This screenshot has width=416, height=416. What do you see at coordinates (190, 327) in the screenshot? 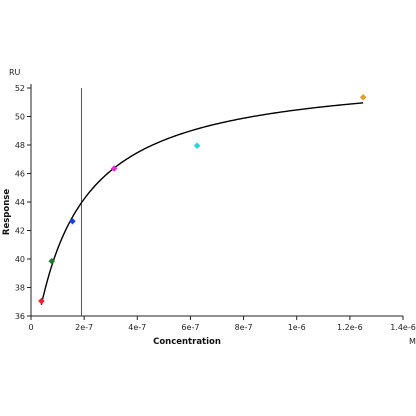
I see `x-tick-label: 6e-7` at bounding box center [190, 327].